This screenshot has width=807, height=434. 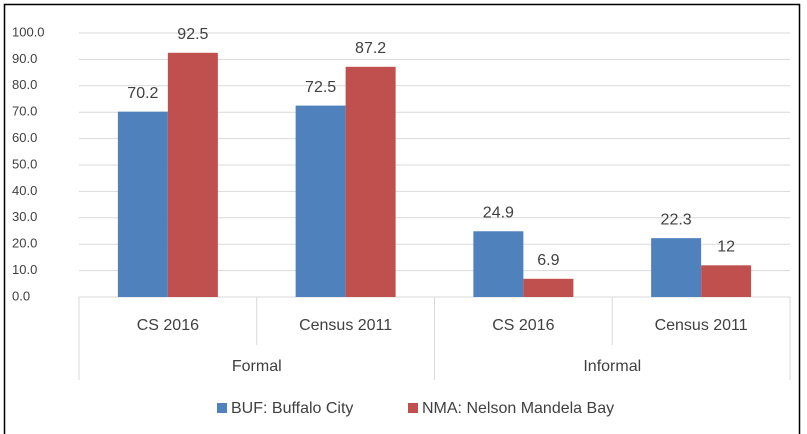 I want to click on y-tick-label: 0.0, so click(x=21, y=295).